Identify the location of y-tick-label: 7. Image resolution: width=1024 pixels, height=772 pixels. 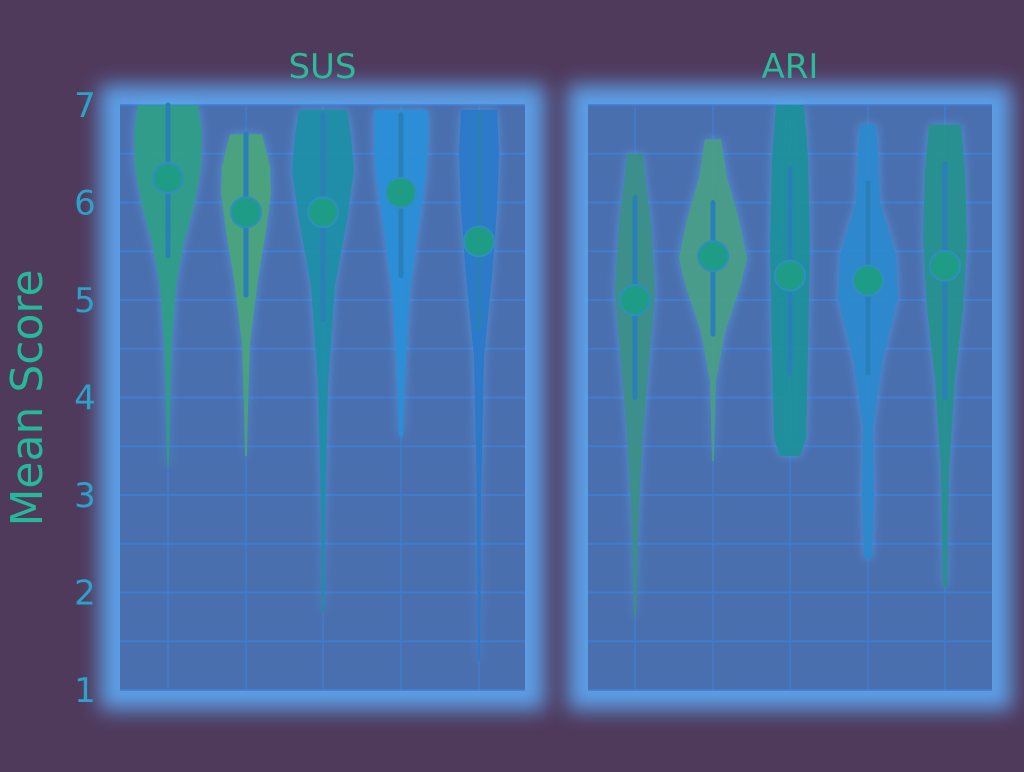
(85, 106).